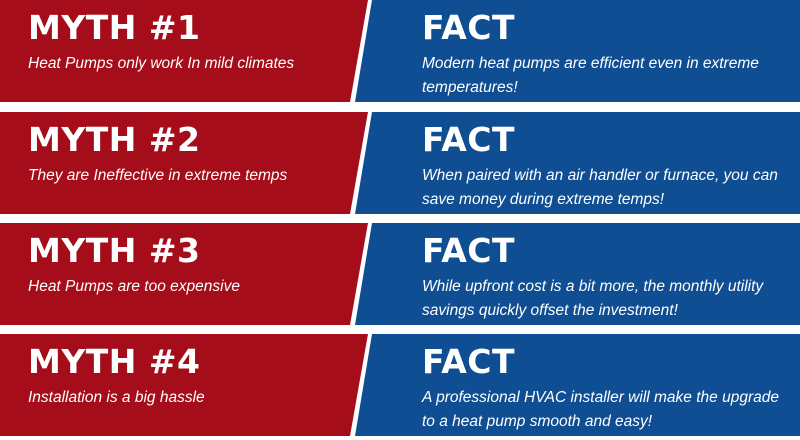 The image size is (800, 440). What do you see at coordinates (469, 139) in the screenshot?
I see `fact-title-2: FACT` at bounding box center [469, 139].